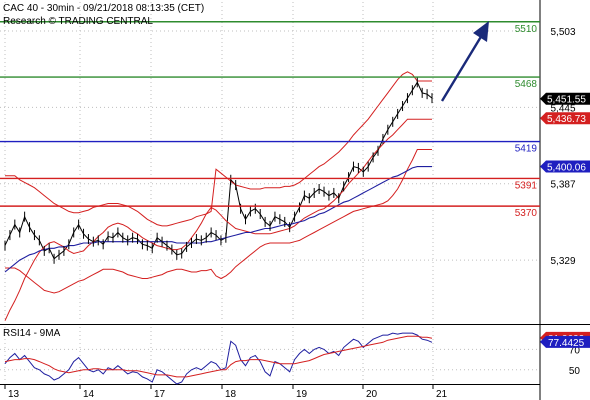 This screenshot has width=590, height=400. Describe the element at coordinates (575, 371) in the screenshot. I see `rsi-tick-label: 50` at that location.